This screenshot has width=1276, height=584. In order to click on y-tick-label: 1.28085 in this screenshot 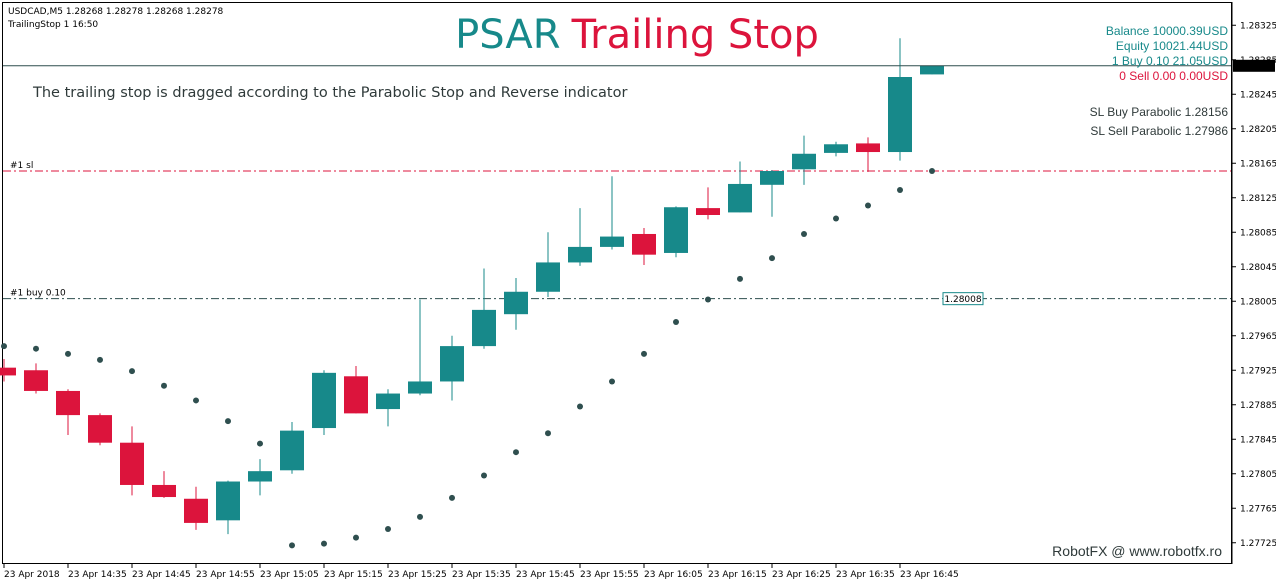, I will do `click(1258, 233)`.